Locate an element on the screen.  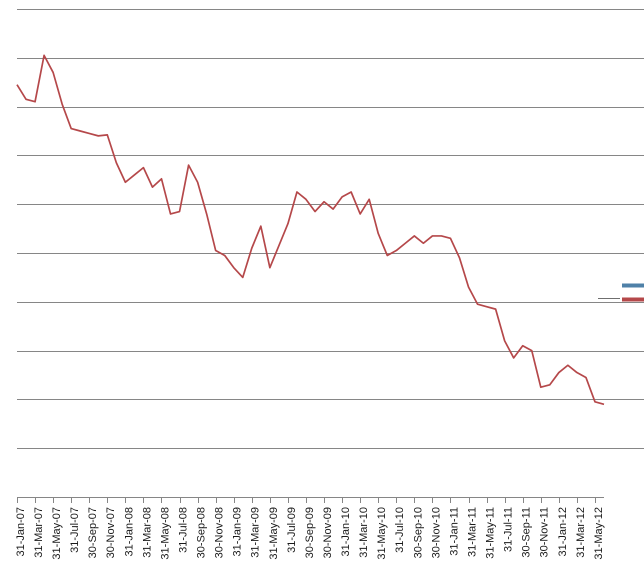
x-axis-tick-label: 31-Jan-12 is located at coordinates (563, 532).